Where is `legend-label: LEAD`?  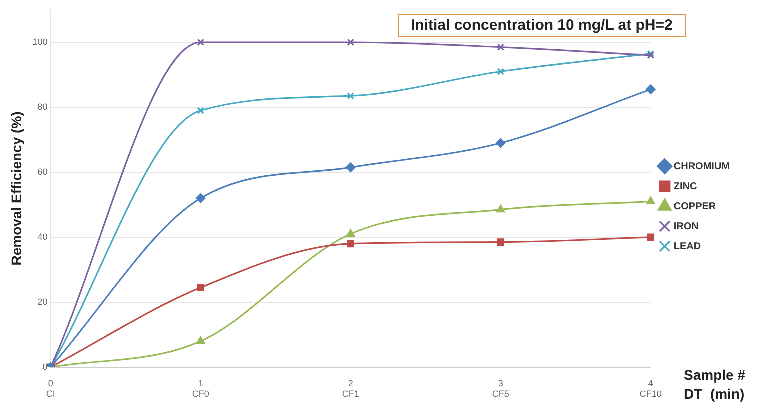 legend-label: LEAD is located at coordinates (688, 246).